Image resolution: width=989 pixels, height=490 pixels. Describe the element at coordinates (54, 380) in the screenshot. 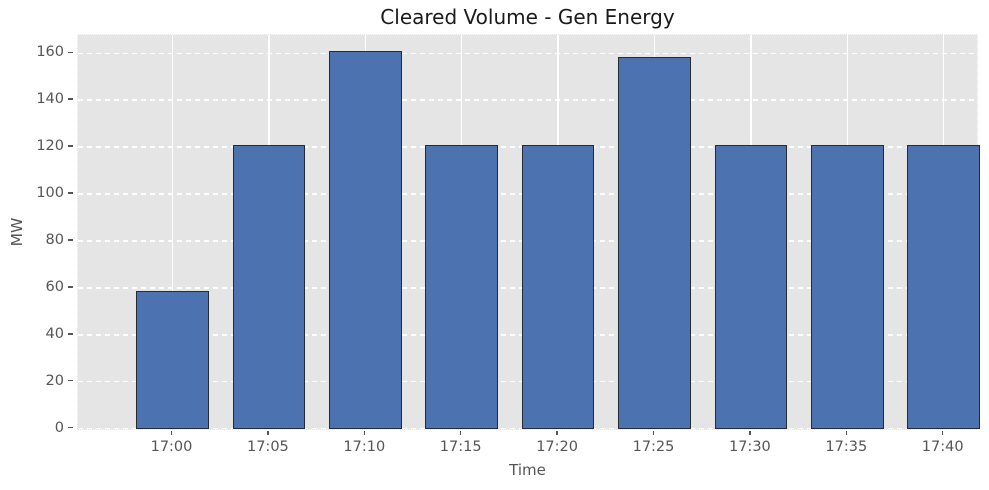

I see `y-tick-label: 20` at that location.